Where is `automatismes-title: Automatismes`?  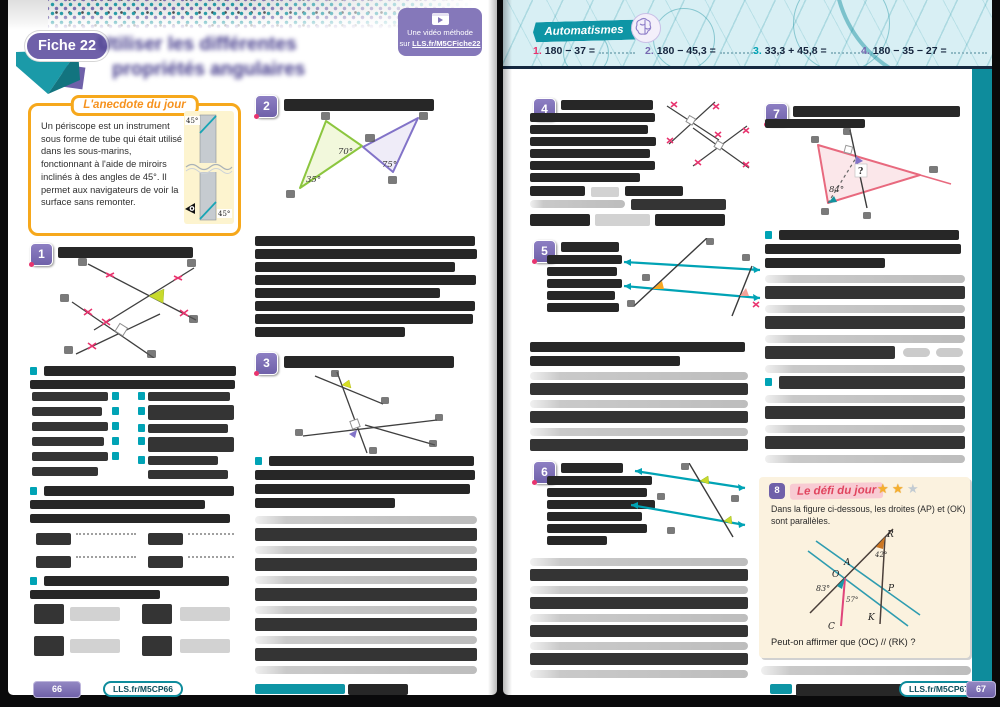 automatismes-title: Automatismes is located at coordinates (584, 31).